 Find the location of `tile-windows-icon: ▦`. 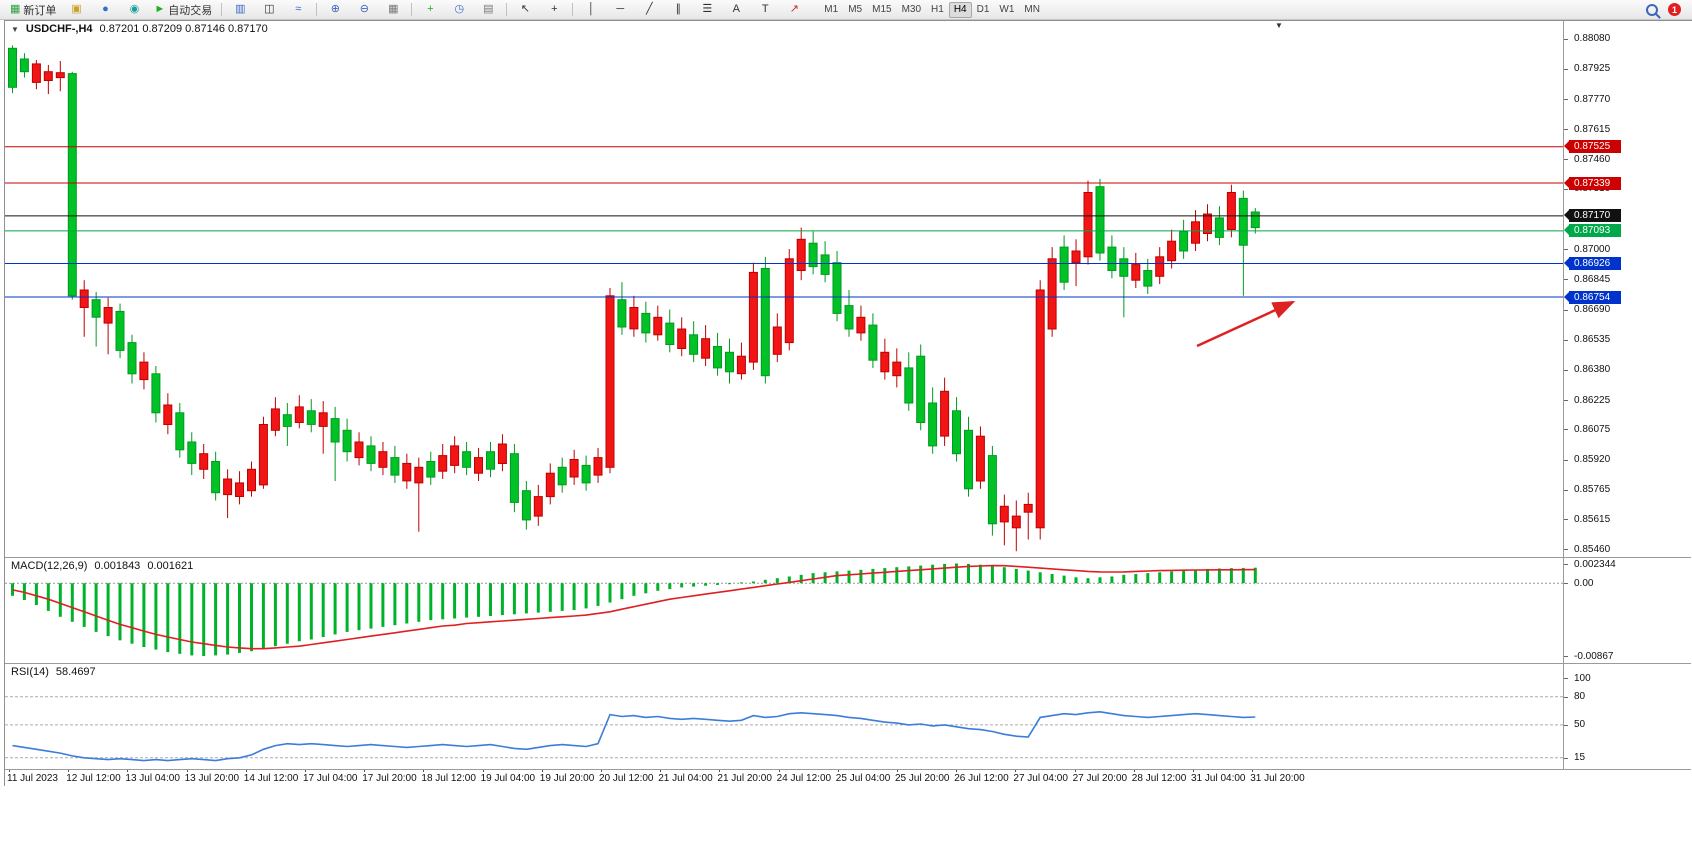

tile-windows-icon: ▦ is located at coordinates (393, 9).